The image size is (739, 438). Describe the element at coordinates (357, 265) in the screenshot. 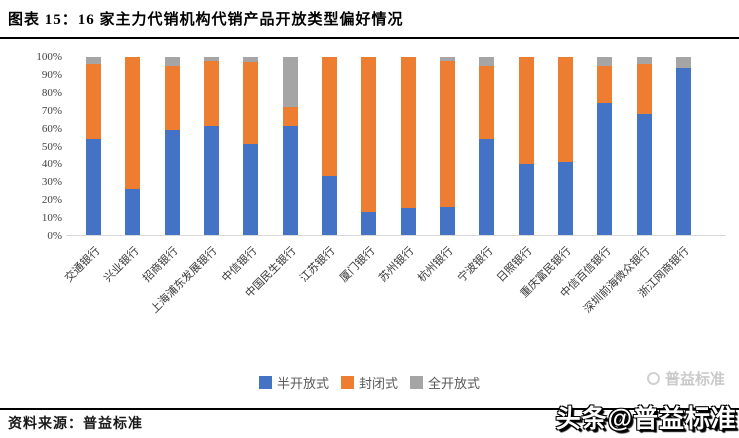

I see `x-axis-label: 厦门银行` at that location.